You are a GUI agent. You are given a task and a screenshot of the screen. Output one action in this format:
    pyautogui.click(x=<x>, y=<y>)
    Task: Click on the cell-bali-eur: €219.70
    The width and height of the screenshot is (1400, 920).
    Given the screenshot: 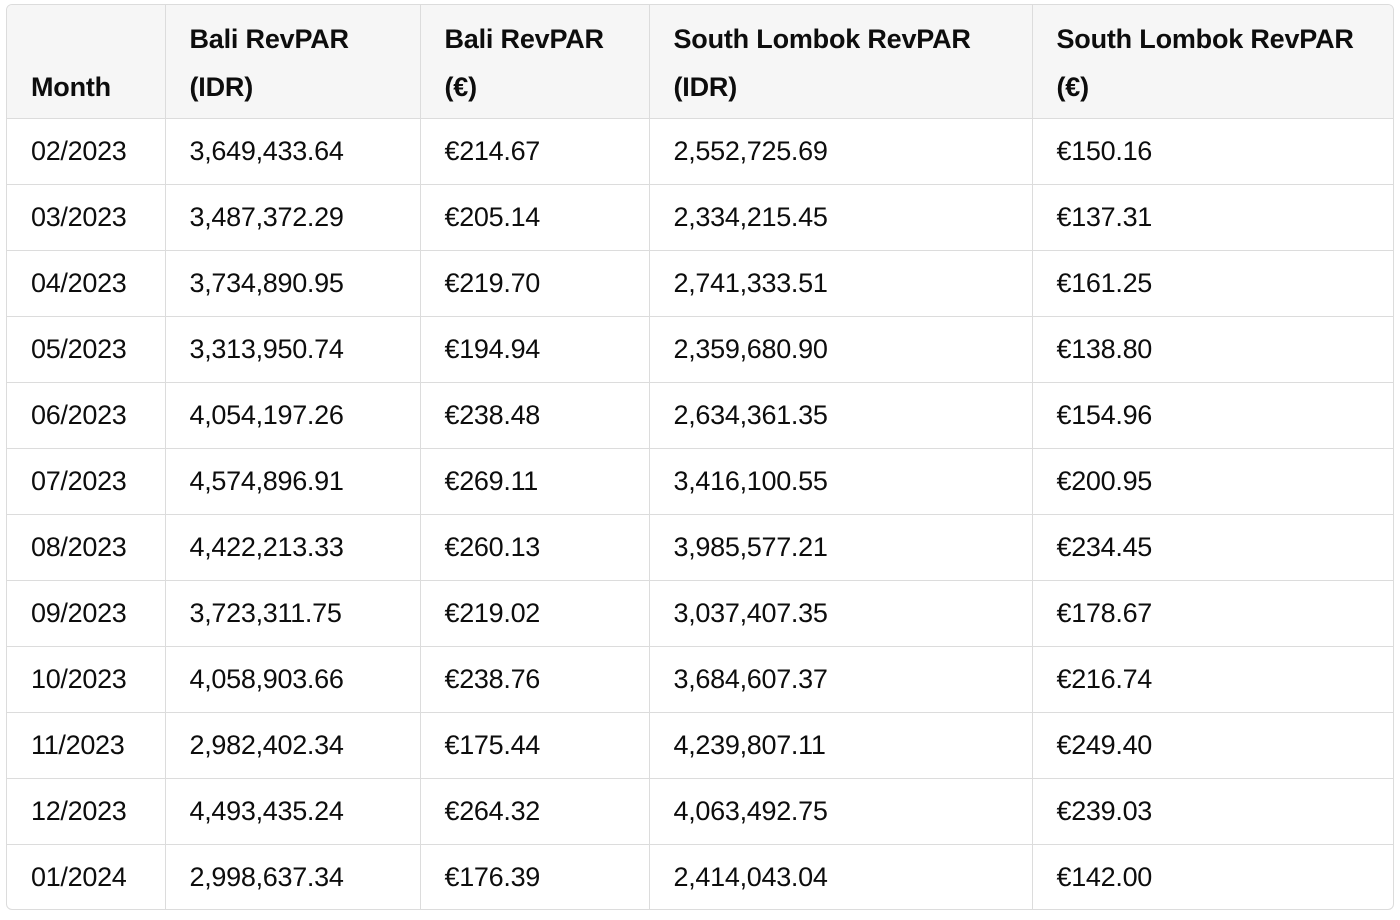 What is the action you would take?
    pyautogui.click(x=535, y=283)
    